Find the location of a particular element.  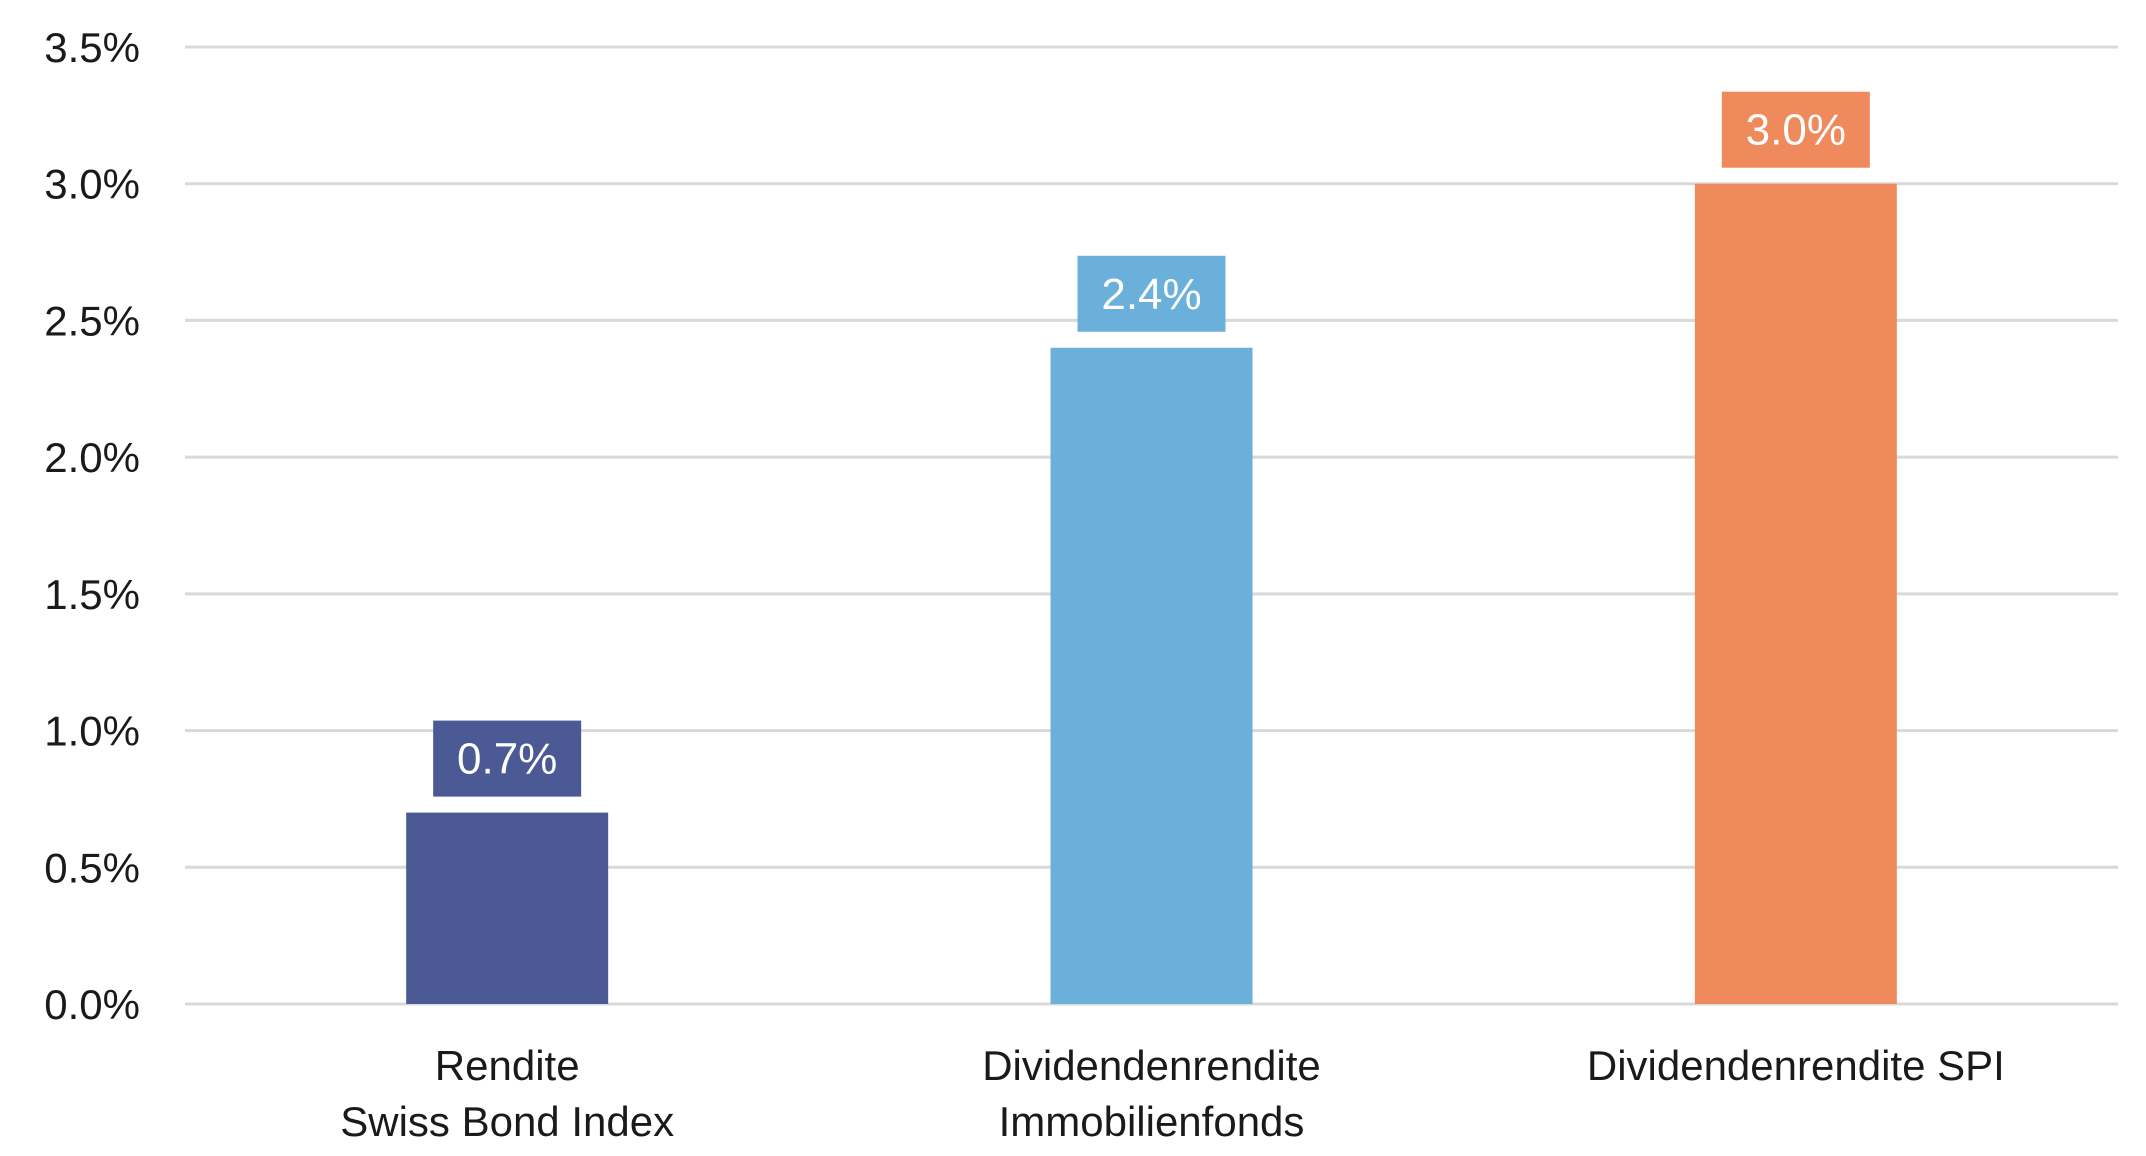

y-tick-label: 2.0% is located at coordinates (92, 457).